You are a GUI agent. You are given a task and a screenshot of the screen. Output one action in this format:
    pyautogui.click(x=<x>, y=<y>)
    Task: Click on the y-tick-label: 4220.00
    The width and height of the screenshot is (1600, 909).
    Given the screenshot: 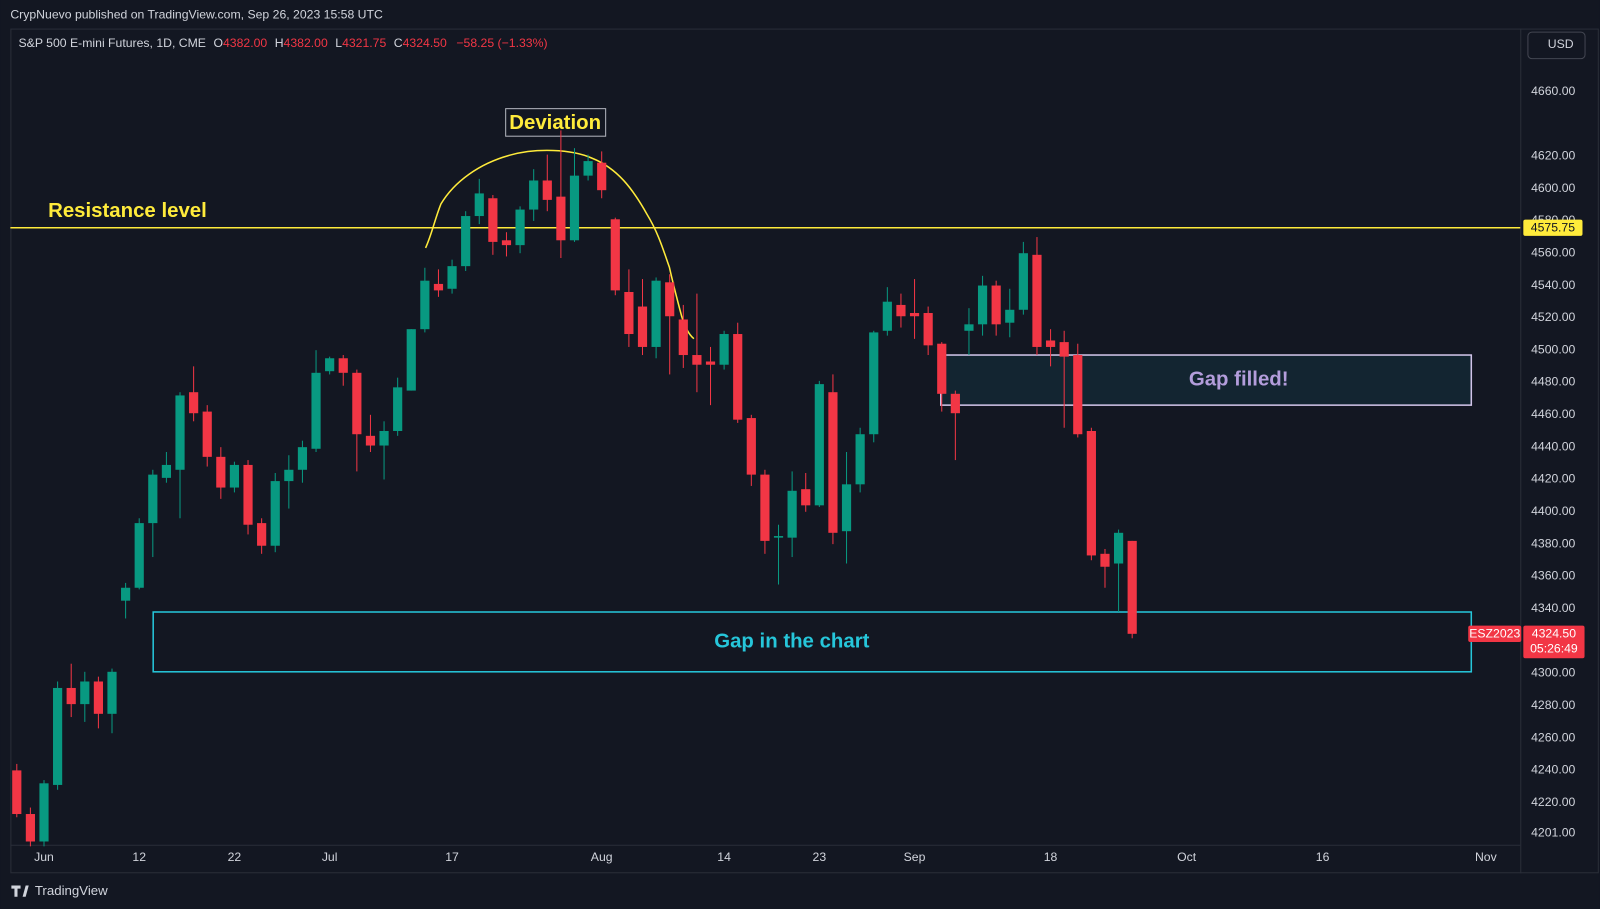 What is the action you would take?
    pyautogui.click(x=1553, y=802)
    